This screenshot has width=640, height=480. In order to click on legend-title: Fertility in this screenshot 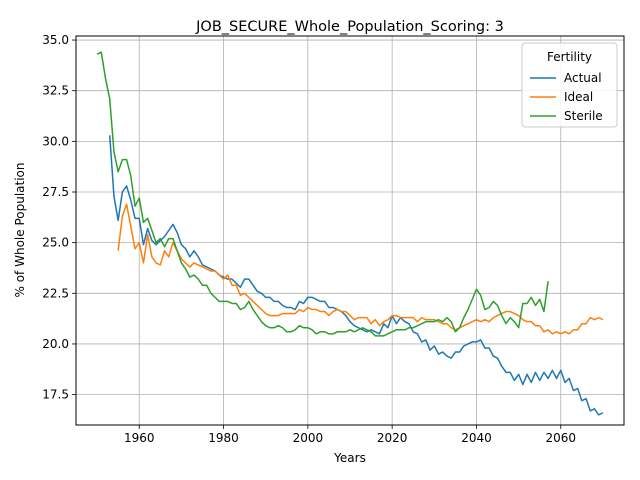, I will do `click(569, 57)`.